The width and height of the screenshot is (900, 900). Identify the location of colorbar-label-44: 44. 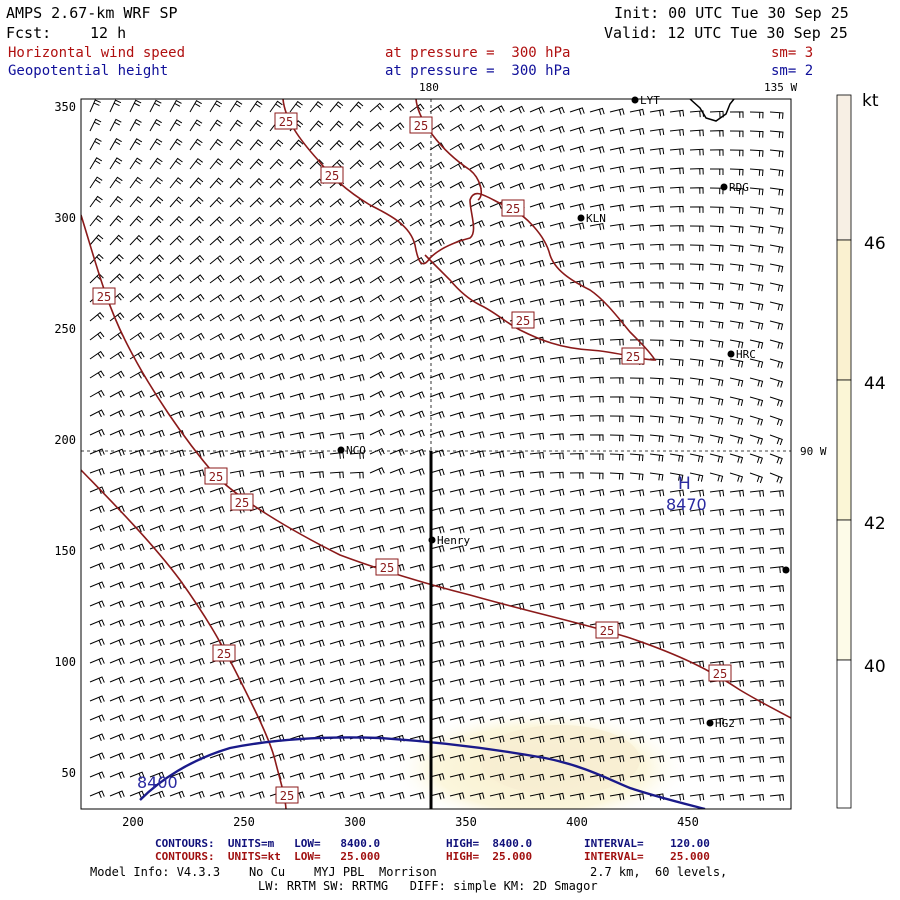
(875, 384).